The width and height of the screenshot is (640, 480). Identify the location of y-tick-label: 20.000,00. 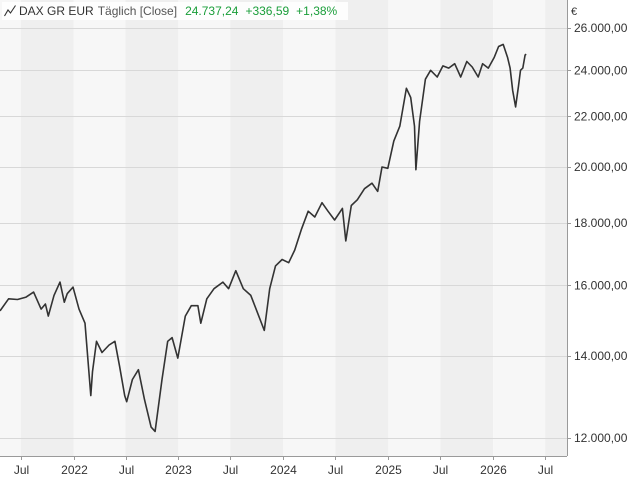
(601, 167).